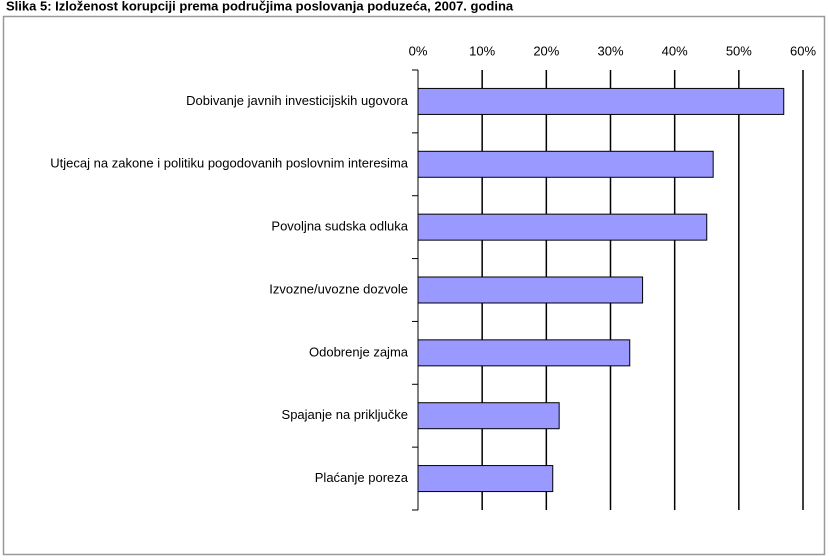 This screenshot has height=560, width=829. I want to click on x-tick-label: 60%, so click(803, 50).